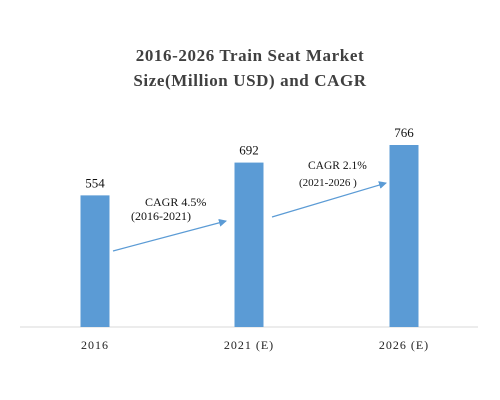 This screenshot has height=400, width=500. I want to click on data-label-1: 692, so click(249, 150).